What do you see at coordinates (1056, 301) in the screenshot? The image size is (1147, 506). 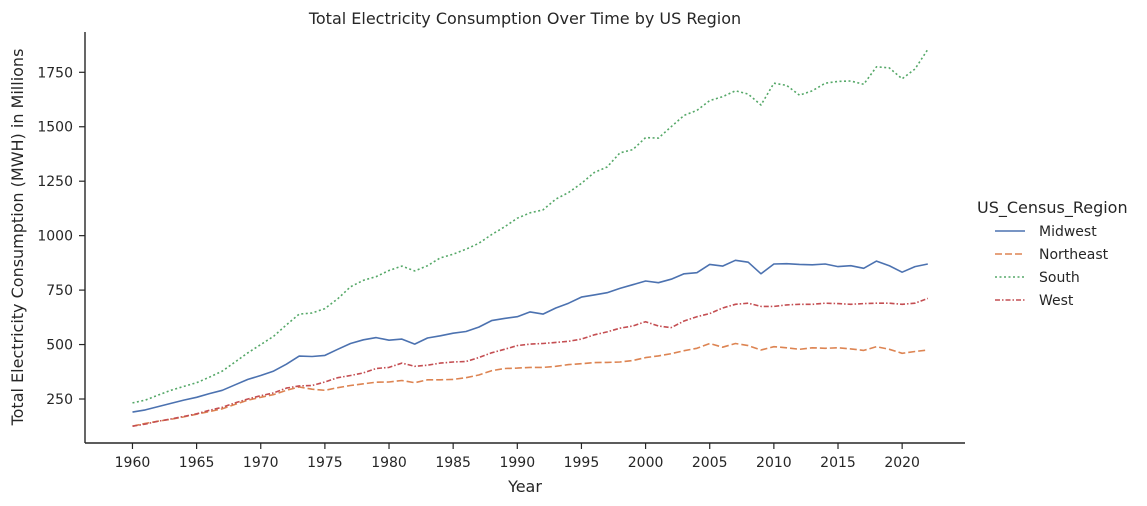 I see `legend-label-west: West` at bounding box center [1056, 301].